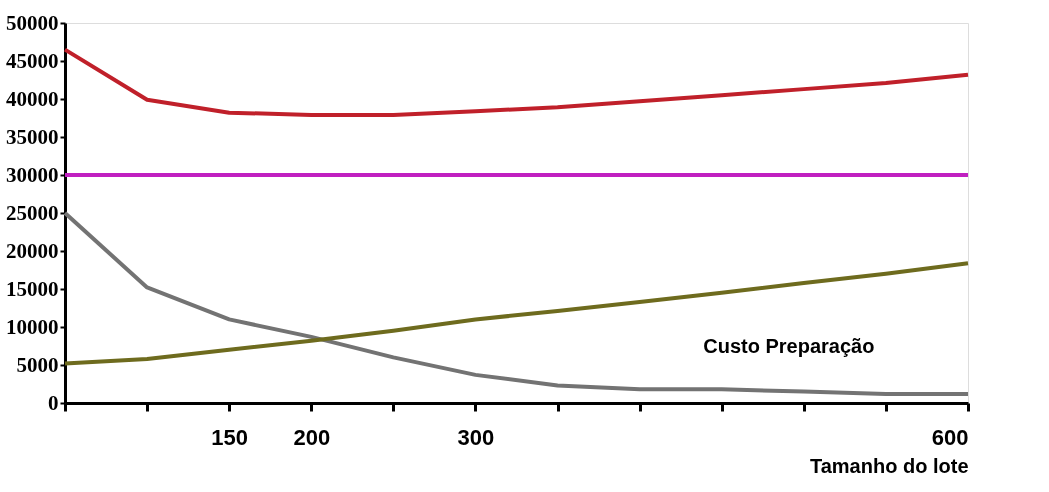 Image resolution: width=1049 pixels, height=492 pixels. I want to click on y-tick-label: 20000, so click(32, 250).